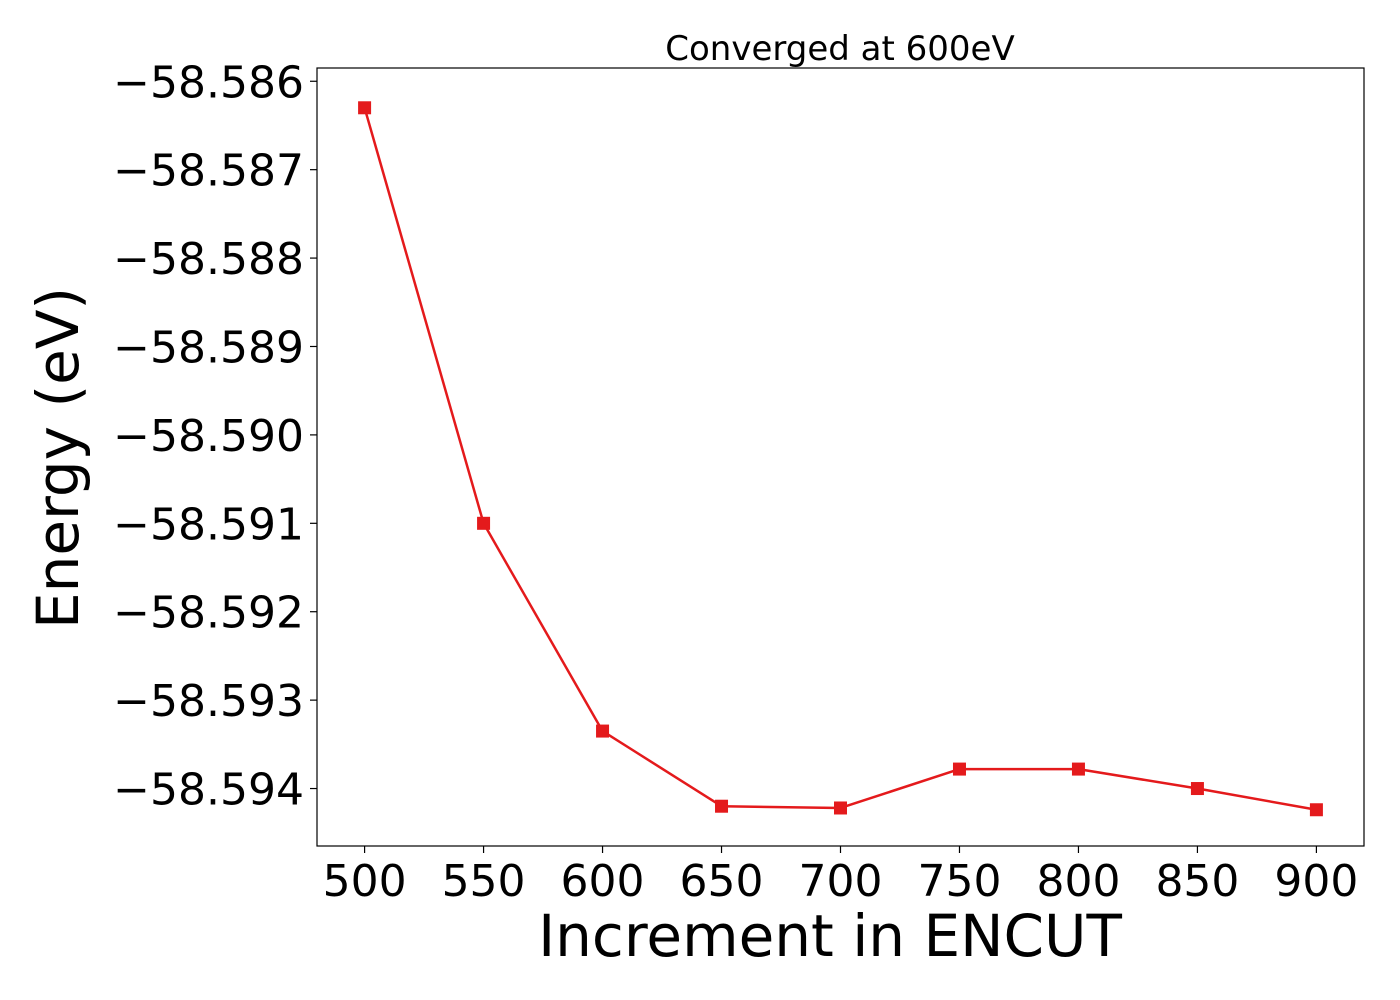 Image resolution: width=1400 pixels, height=1000 pixels. Describe the element at coordinates (58, 458) in the screenshot. I see `y-axis-label: Energy (eV)` at that location.